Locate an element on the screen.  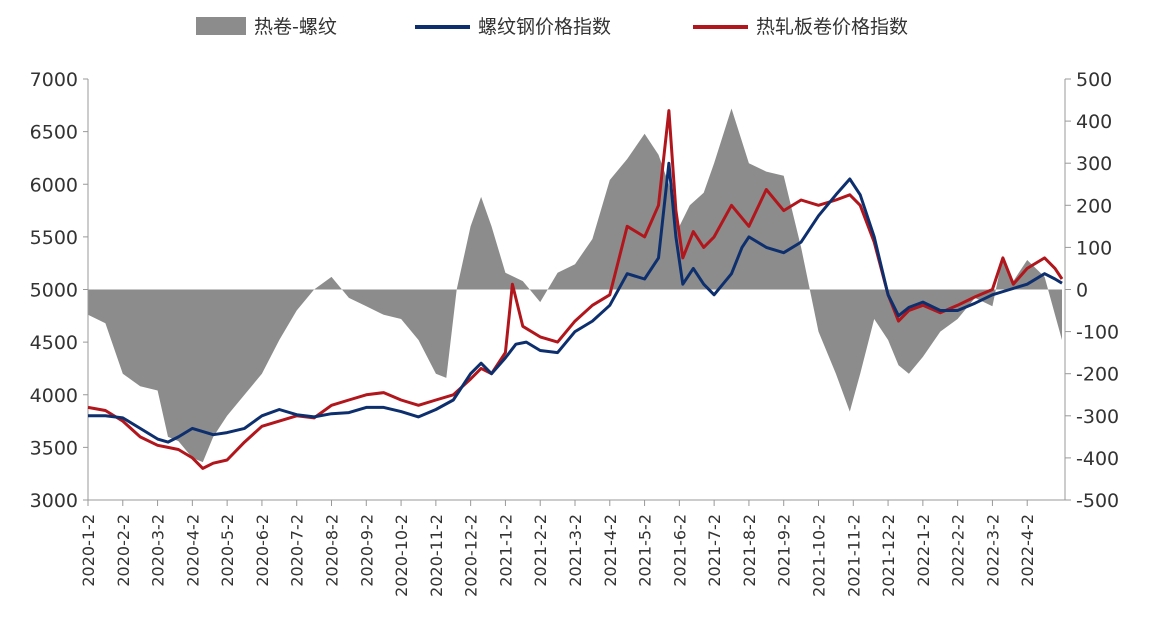
y-right-tick-label: -300 is located at coordinates (1097, 417).